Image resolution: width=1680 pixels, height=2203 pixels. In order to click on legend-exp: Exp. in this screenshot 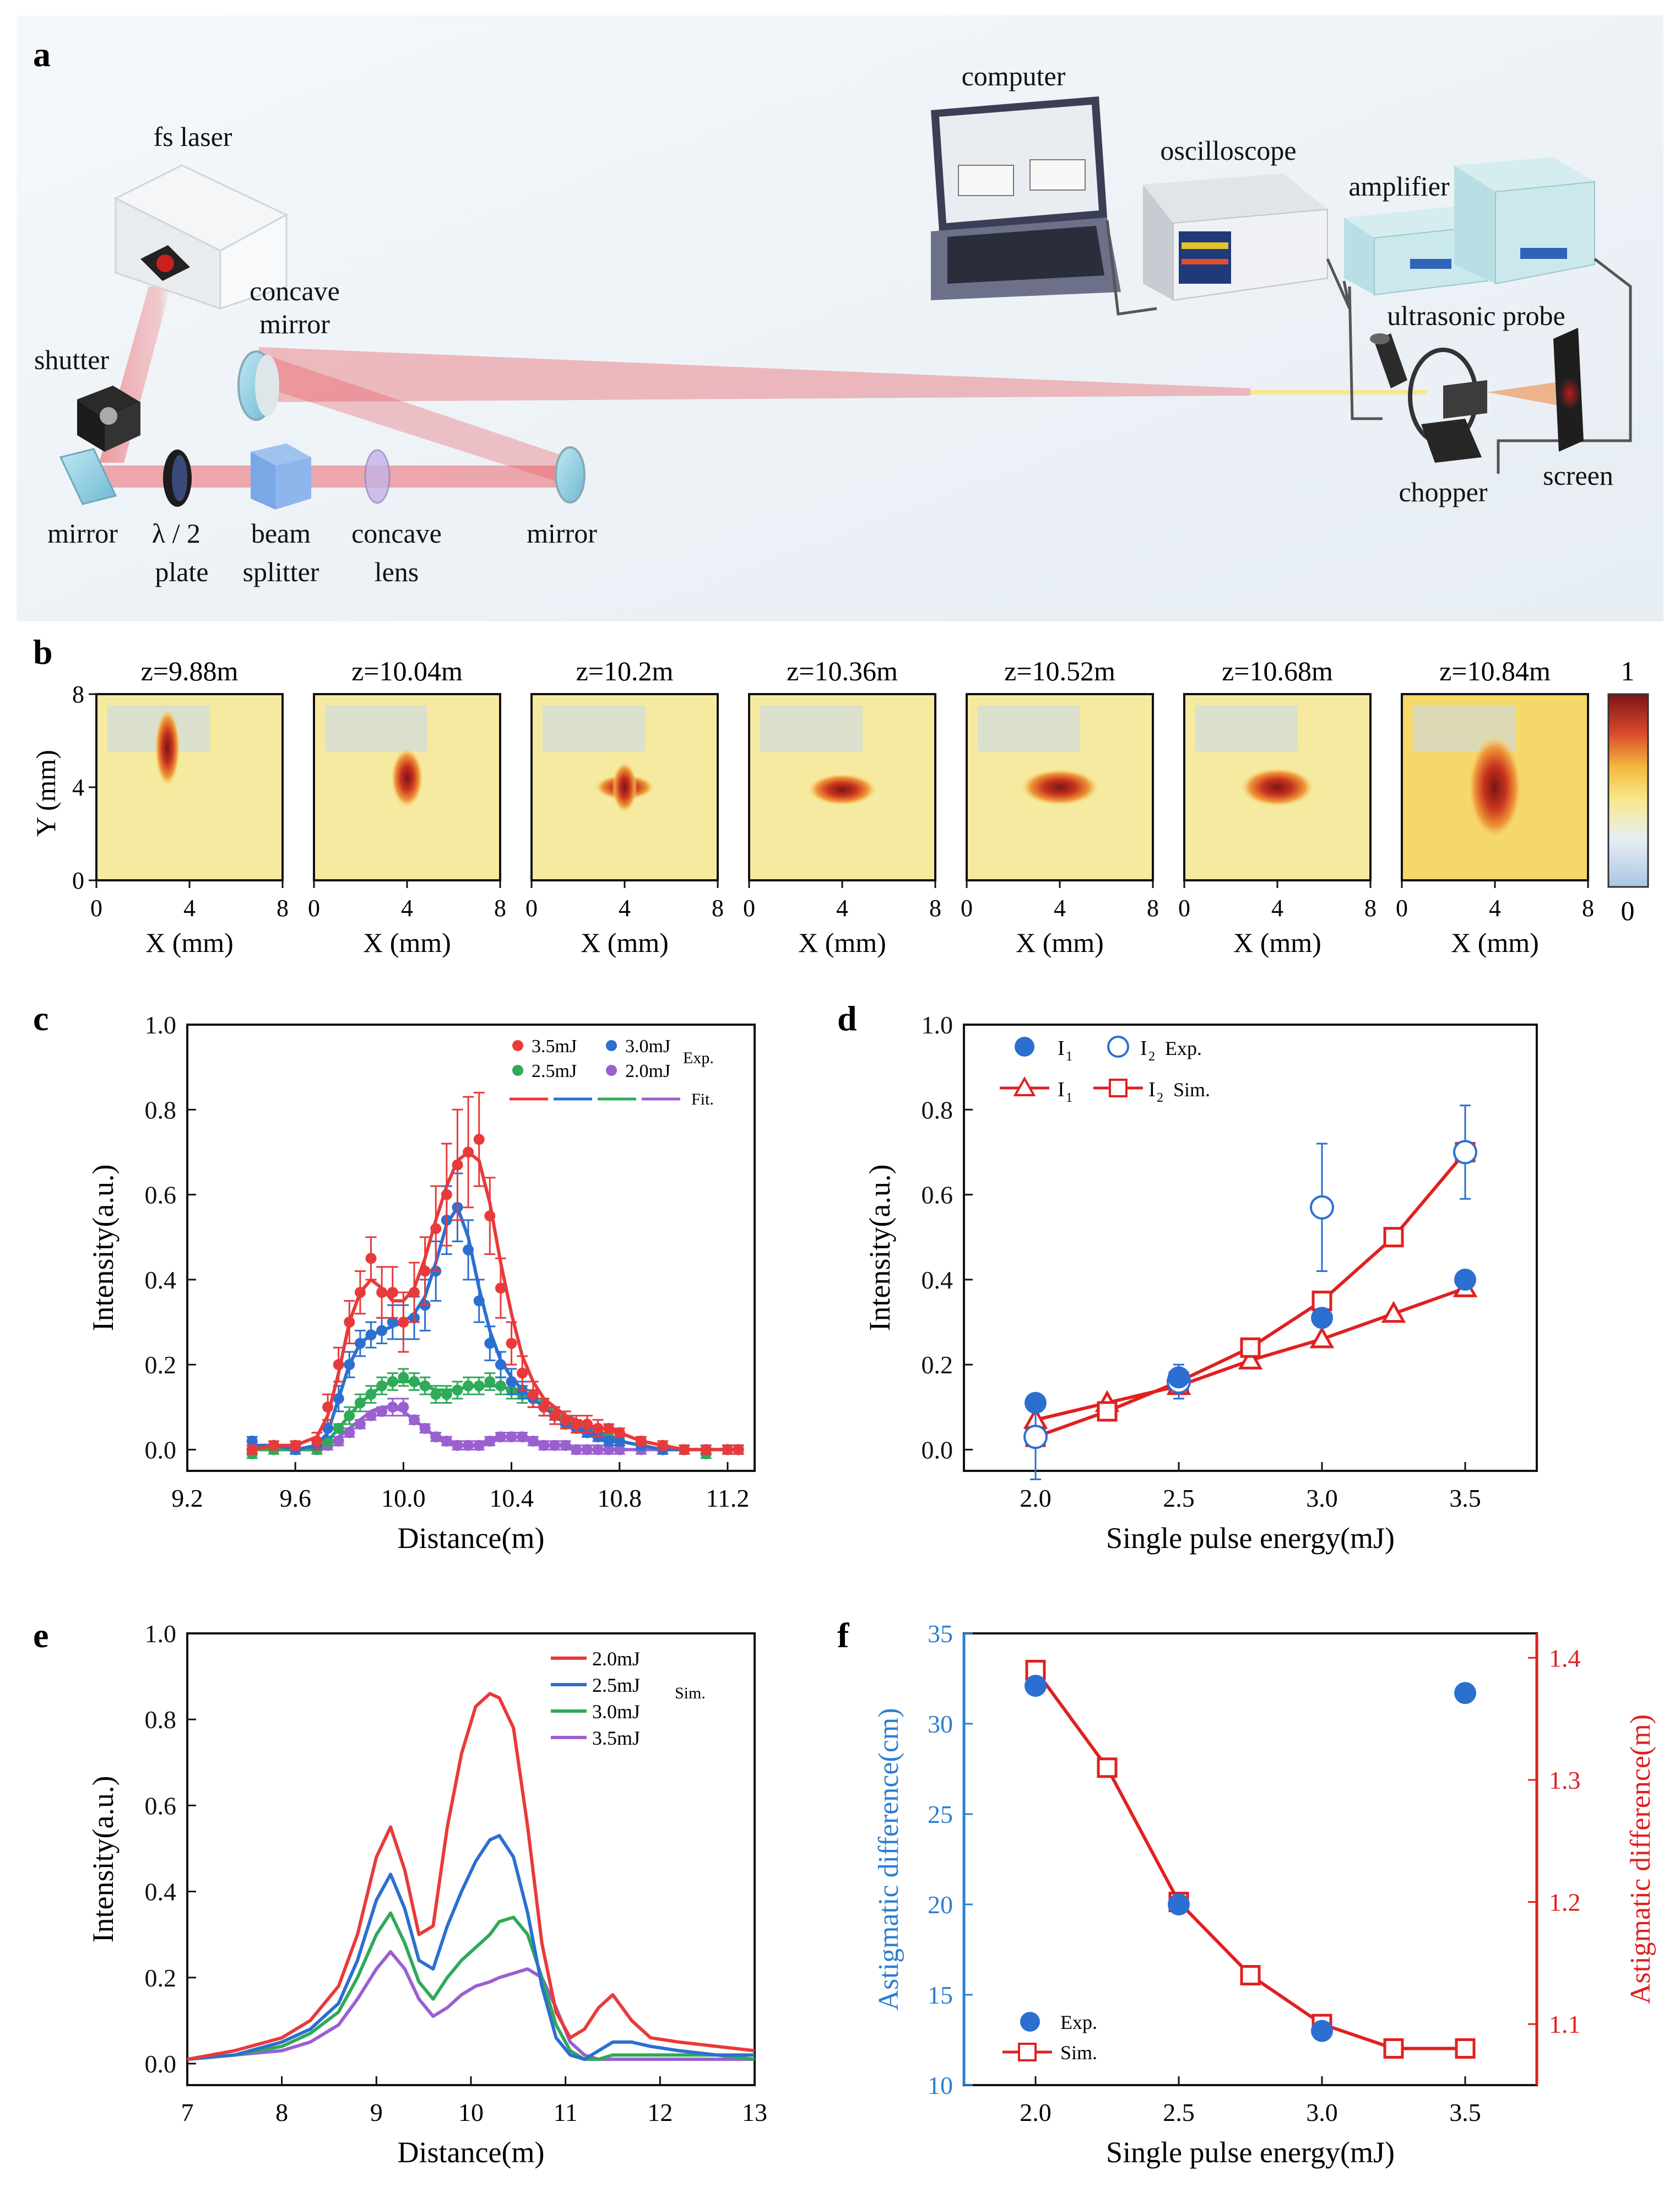, I will do `click(698, 1058)`.